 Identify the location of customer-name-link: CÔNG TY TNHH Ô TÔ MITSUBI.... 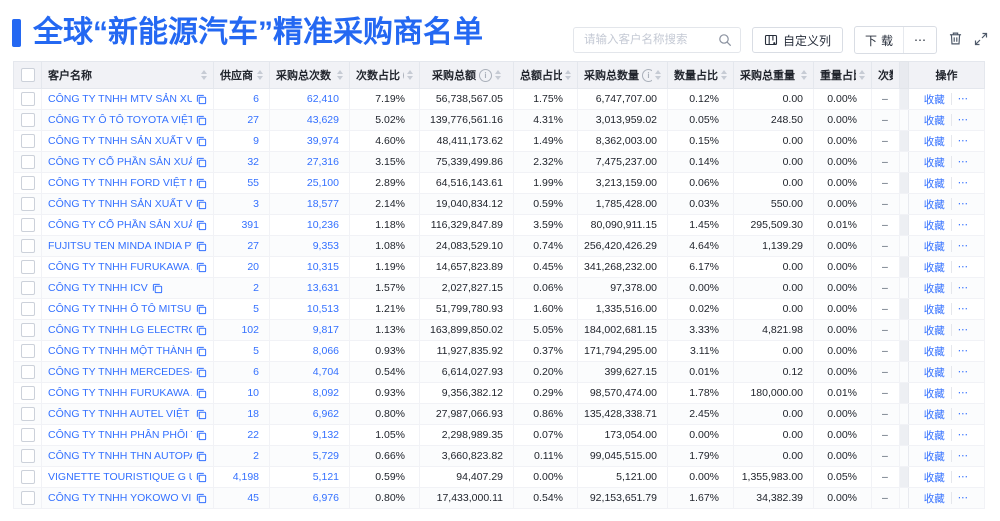
(120, 309).